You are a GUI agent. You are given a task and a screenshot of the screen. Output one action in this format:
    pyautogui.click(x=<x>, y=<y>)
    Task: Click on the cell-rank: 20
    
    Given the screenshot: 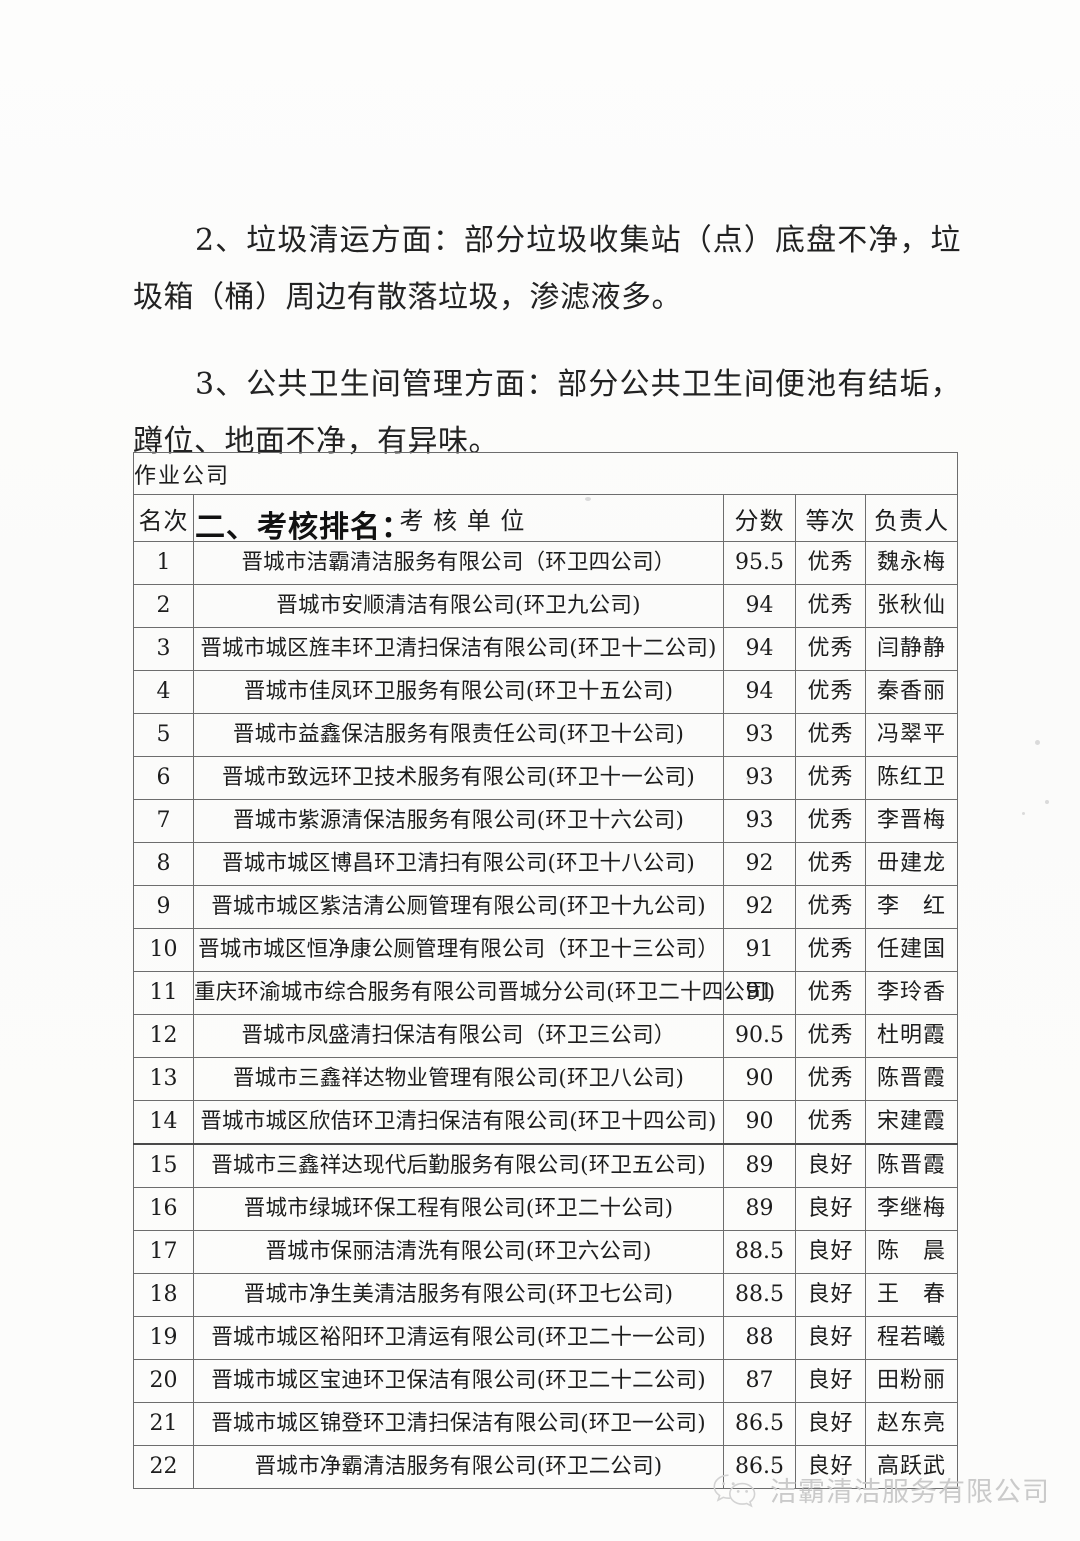 What is the action you would take?
    pyautogui.click(x=163, y=1381)
    